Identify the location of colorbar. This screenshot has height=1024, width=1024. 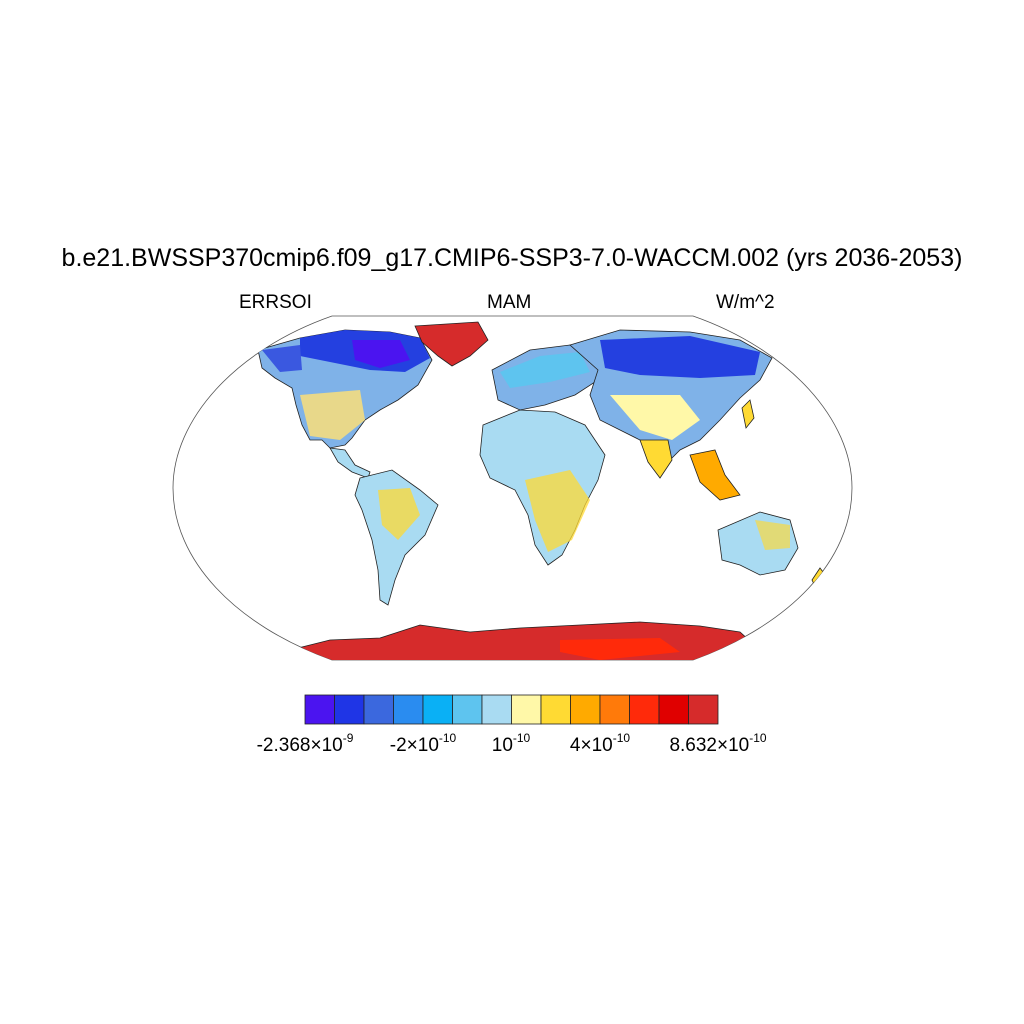
(511, 709).